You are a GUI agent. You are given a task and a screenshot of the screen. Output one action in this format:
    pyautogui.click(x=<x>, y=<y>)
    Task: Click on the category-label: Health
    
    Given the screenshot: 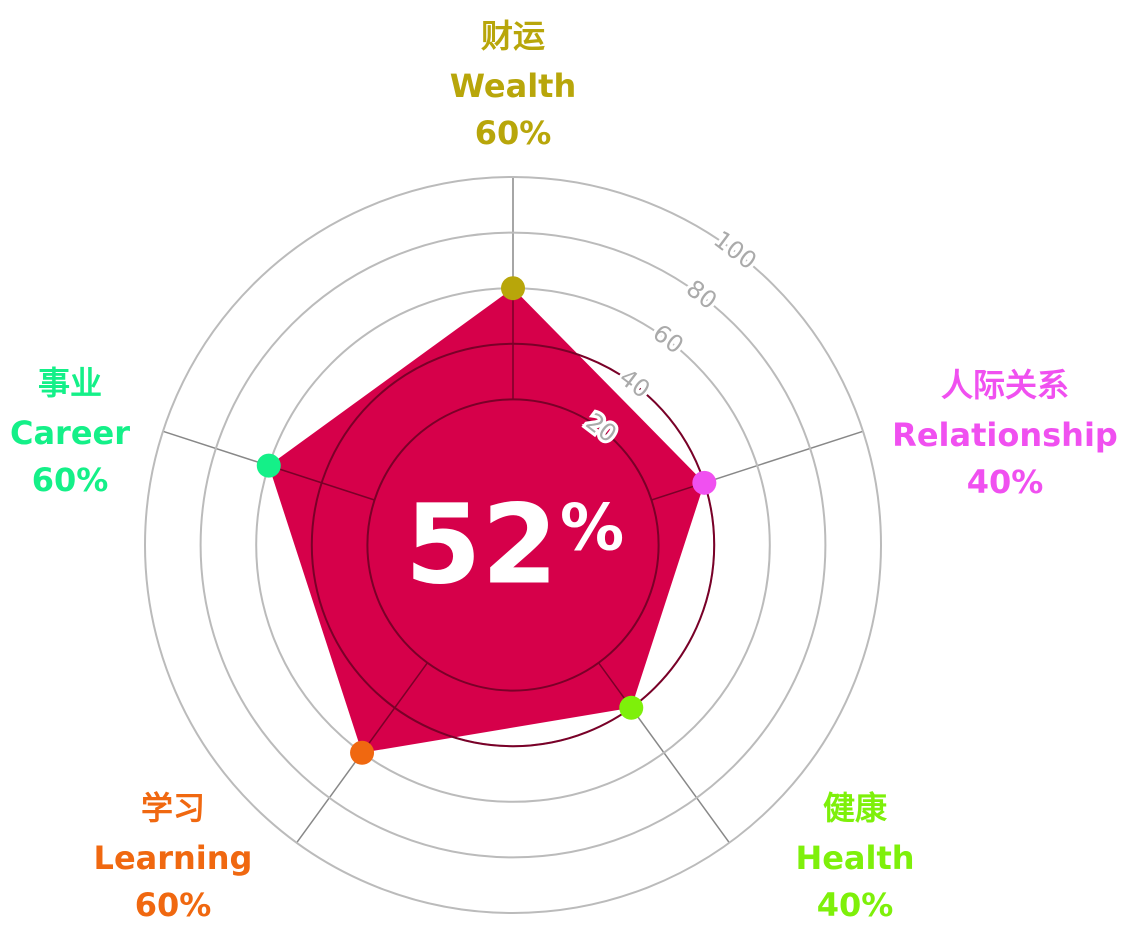 What is the action you would take?
    pyautogui.click(x=854, y=858)
    